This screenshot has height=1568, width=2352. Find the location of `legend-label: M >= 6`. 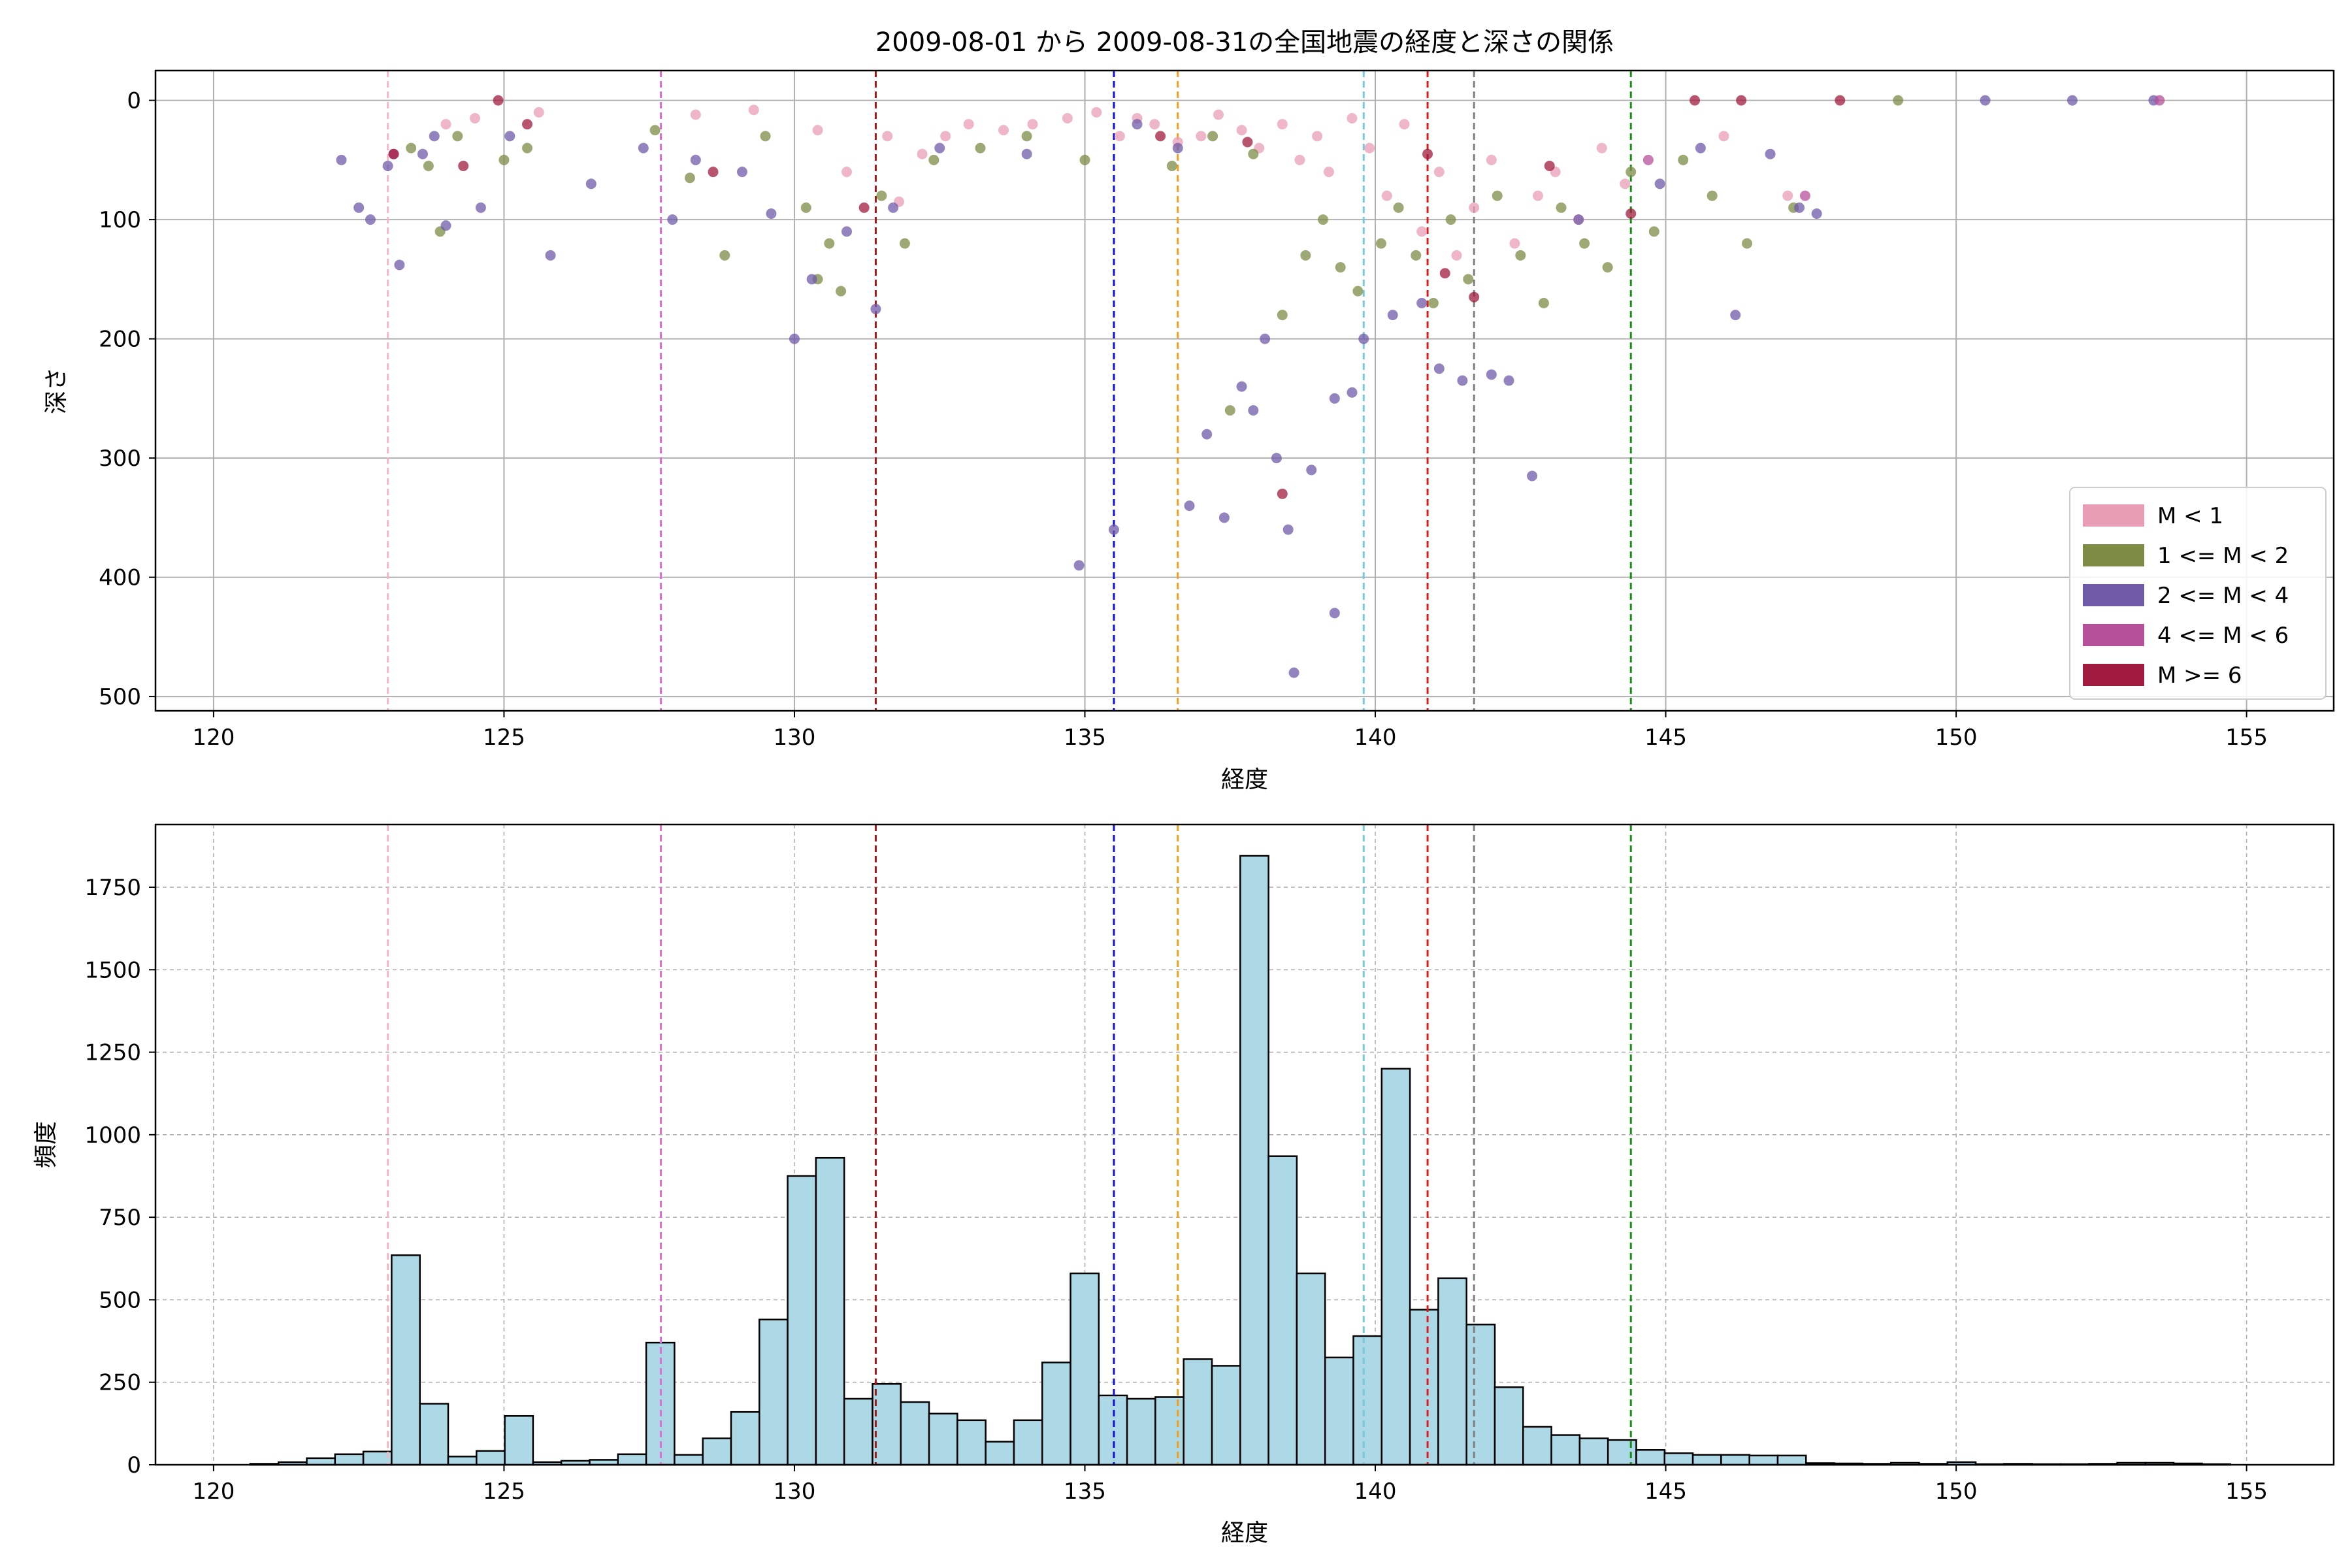

legend-label: M >= 6 is located at coordinates (2199, 675).